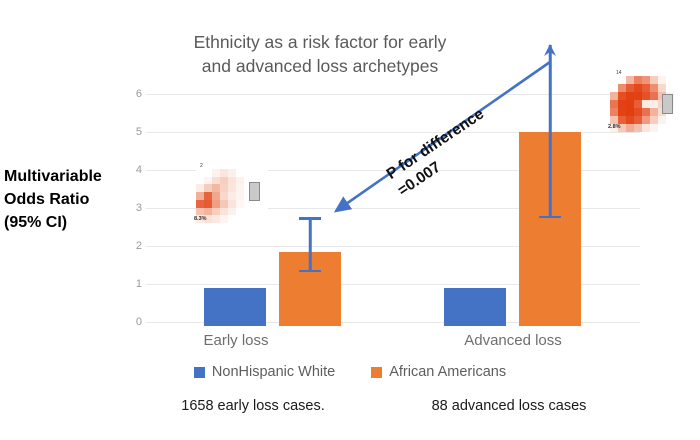 The width and height of the screenshot is (700, 440). I want to click on x-label-advanced-loss: Advanced loss, so click(513, 340).